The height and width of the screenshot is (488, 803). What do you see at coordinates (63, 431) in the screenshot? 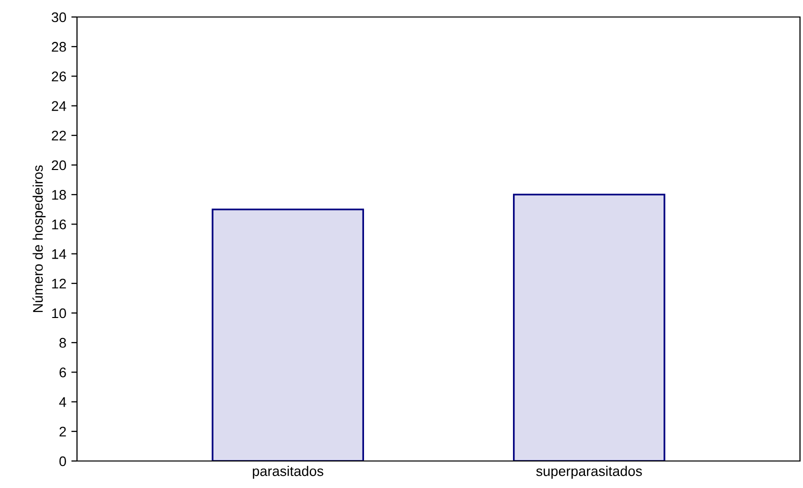
I see `y-tick-label: 2` at bounding box center [63, 431].